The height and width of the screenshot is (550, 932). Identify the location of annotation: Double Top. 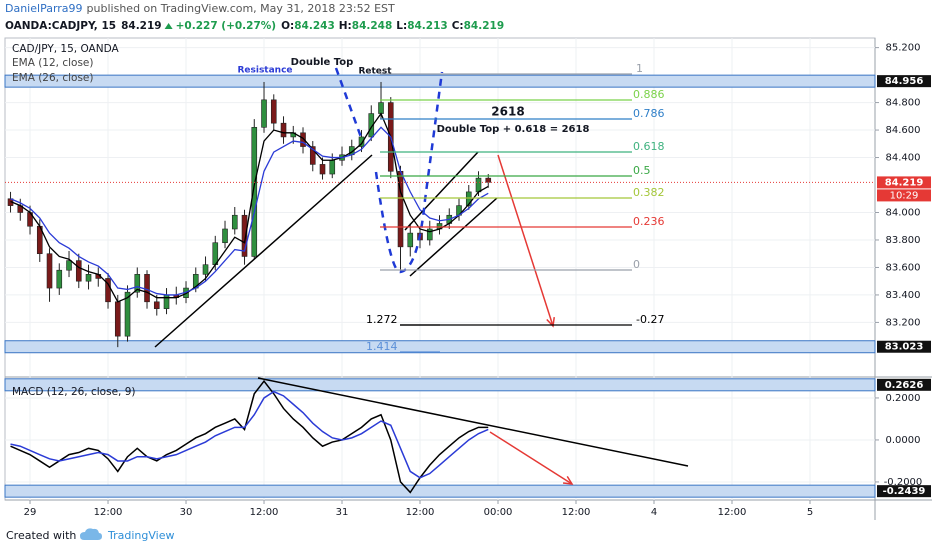
(322, 62).